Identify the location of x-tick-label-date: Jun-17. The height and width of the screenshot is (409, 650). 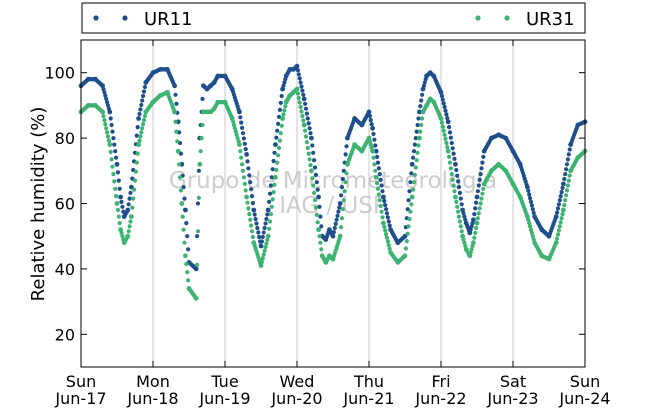
(80, 398).